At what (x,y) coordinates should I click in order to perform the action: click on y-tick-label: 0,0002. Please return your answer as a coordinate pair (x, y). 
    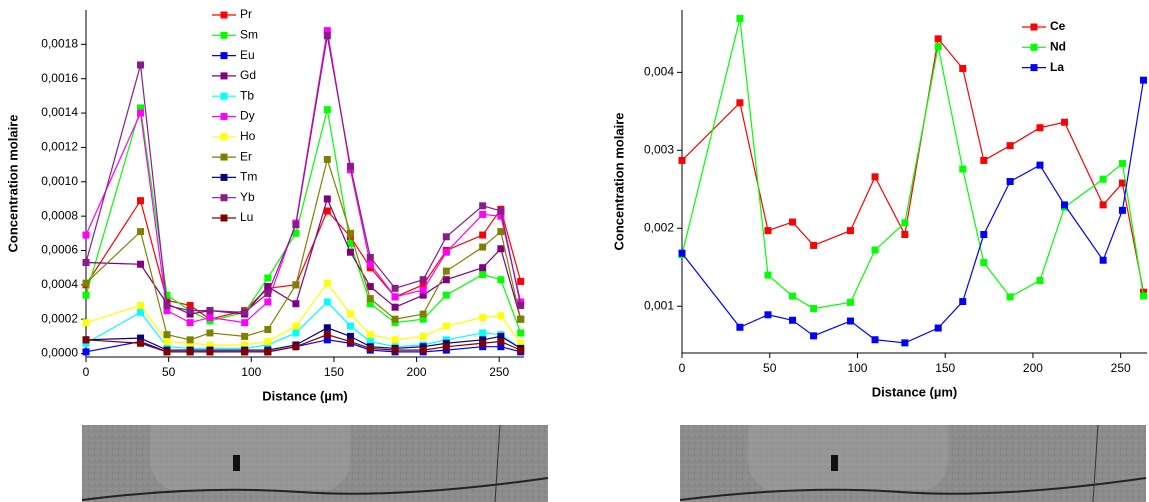
    Looking at the image, I should click on (59, 318).